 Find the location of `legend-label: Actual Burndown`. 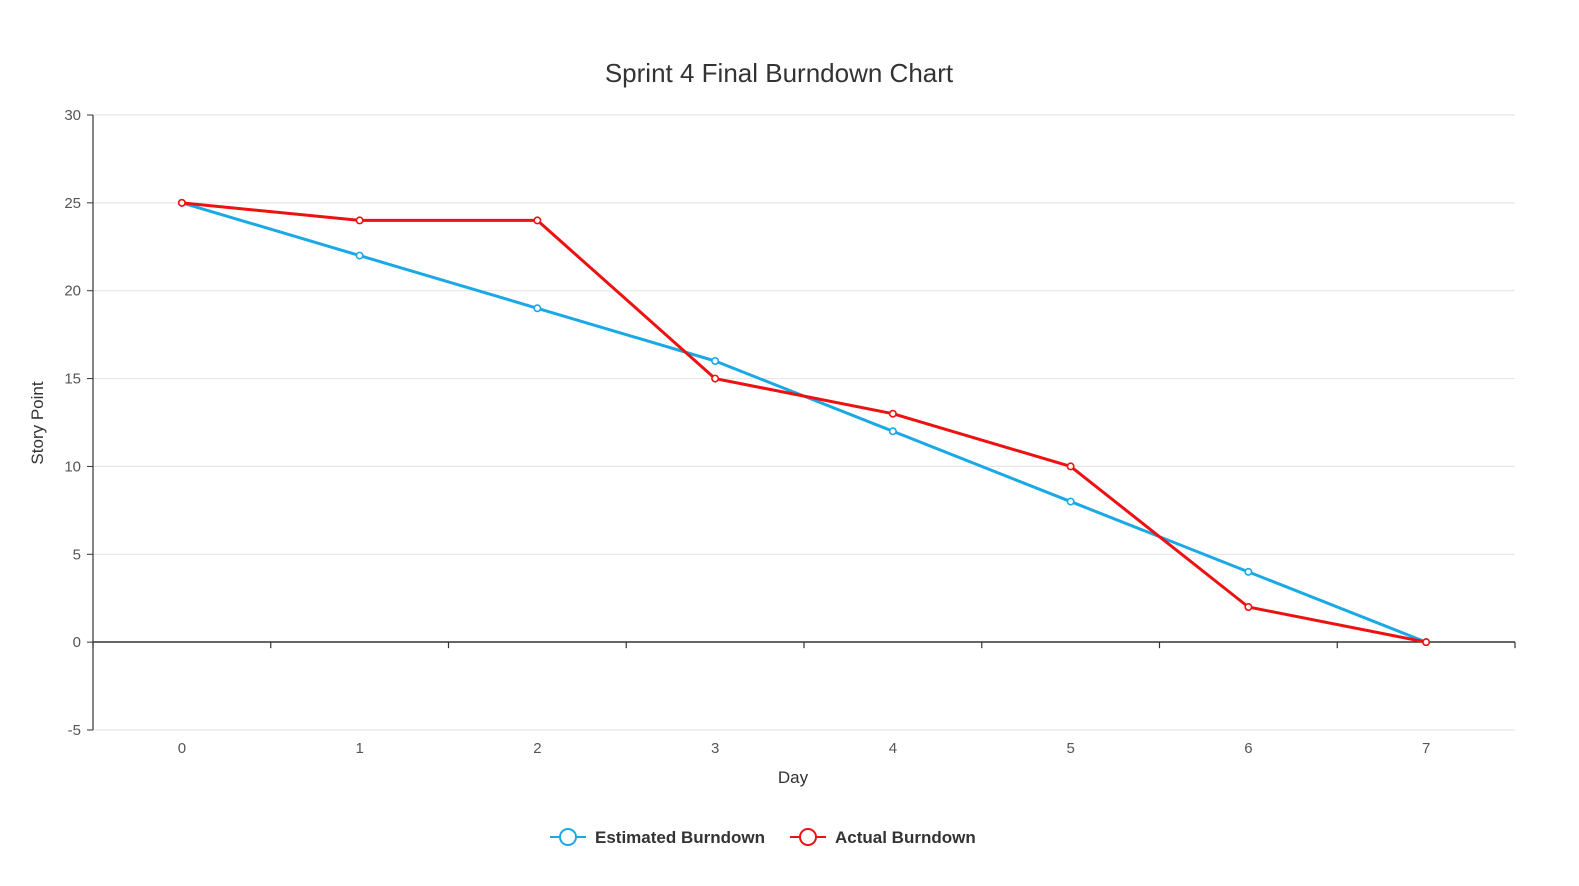

legend-label: Actual Burndown is located at coordinates (905, 837).